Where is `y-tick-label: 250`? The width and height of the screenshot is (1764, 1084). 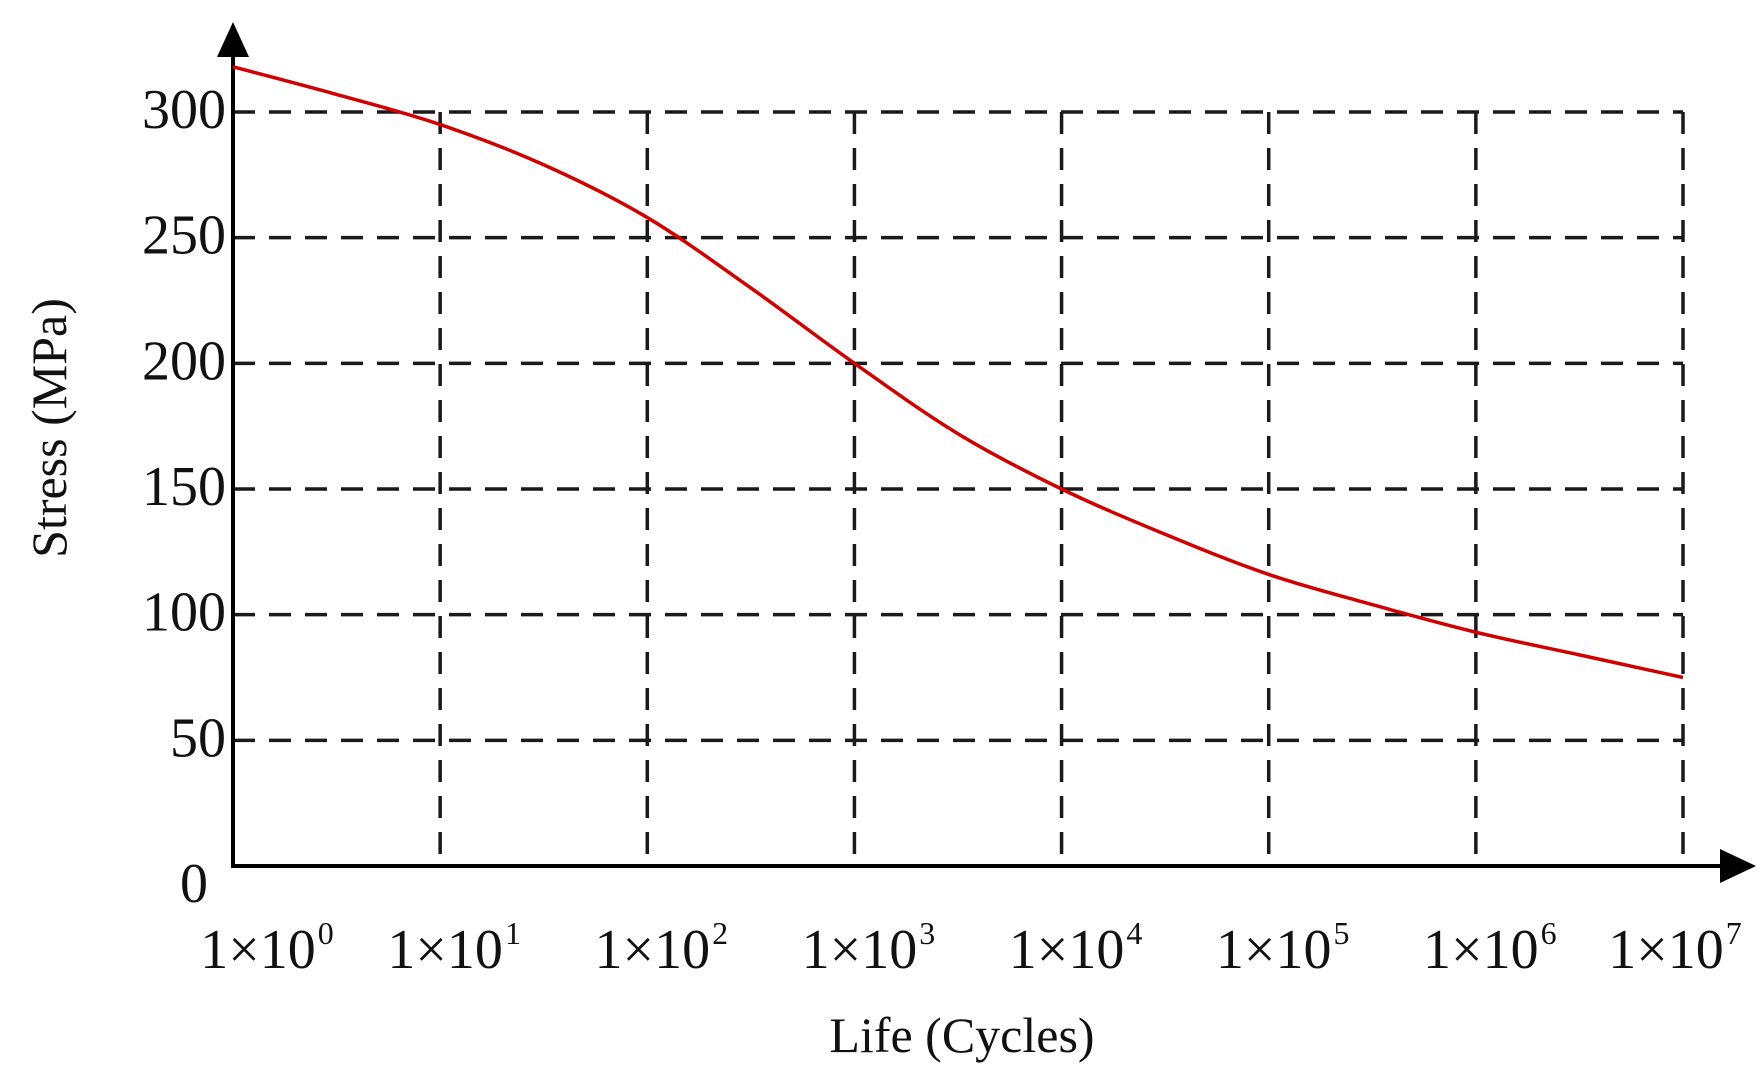
y-tick-label: 250 is located at coordinates (184, 236).